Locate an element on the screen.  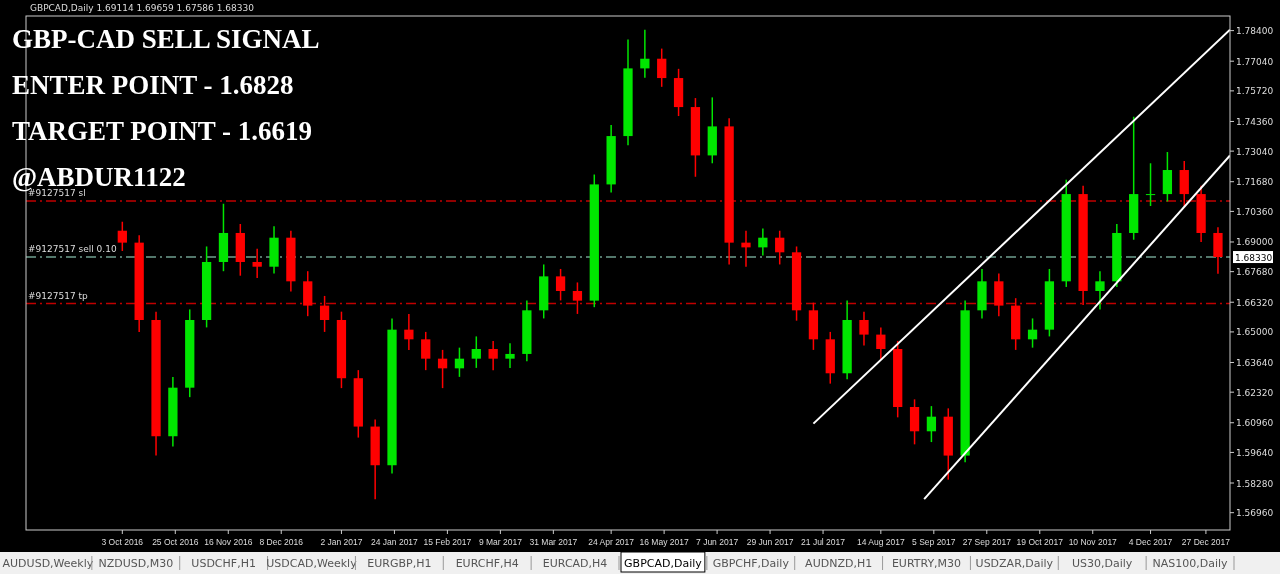
x-tick-label: 10 Nov 2017 is located at coordinates (1093, 542).